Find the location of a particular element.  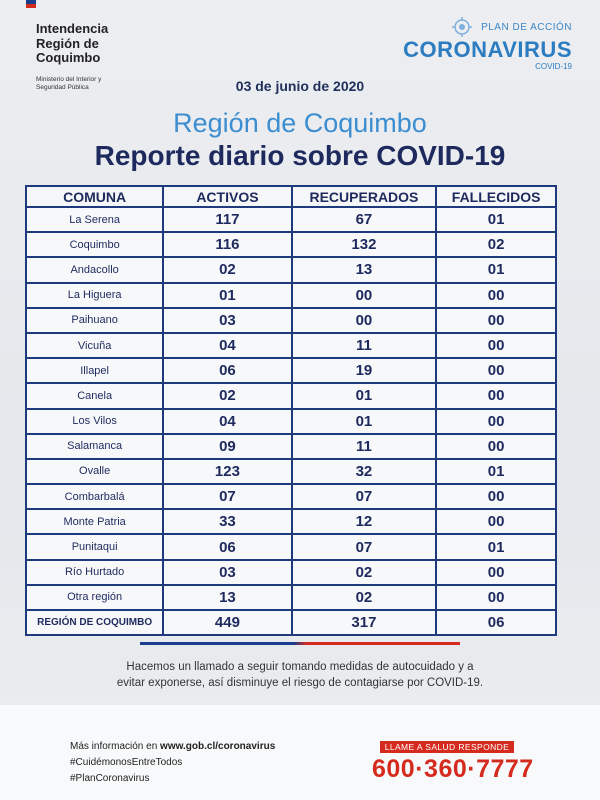

comuna-cell: La Higuera is located at coordinates (94, 295).